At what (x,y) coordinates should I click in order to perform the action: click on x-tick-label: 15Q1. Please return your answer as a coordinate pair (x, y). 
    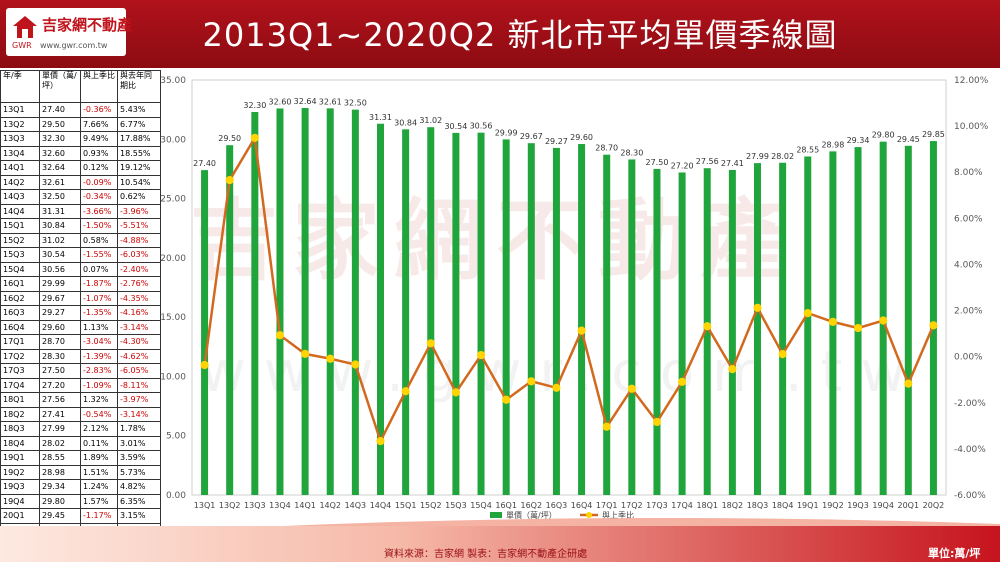
    Looking at the image, I should click on (406, 505).